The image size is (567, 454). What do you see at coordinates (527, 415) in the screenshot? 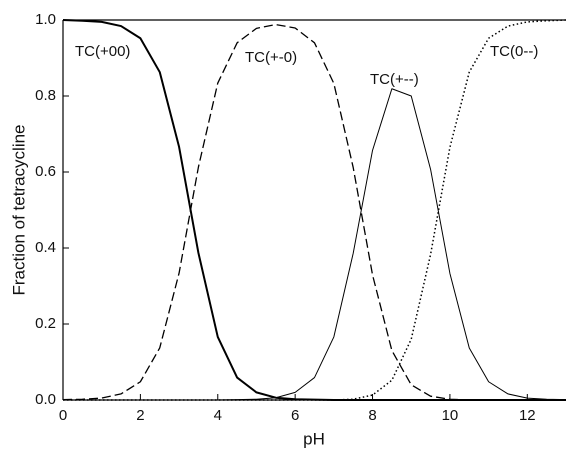
I see `x-tick-label: 12` at bounding box center [527, 415].